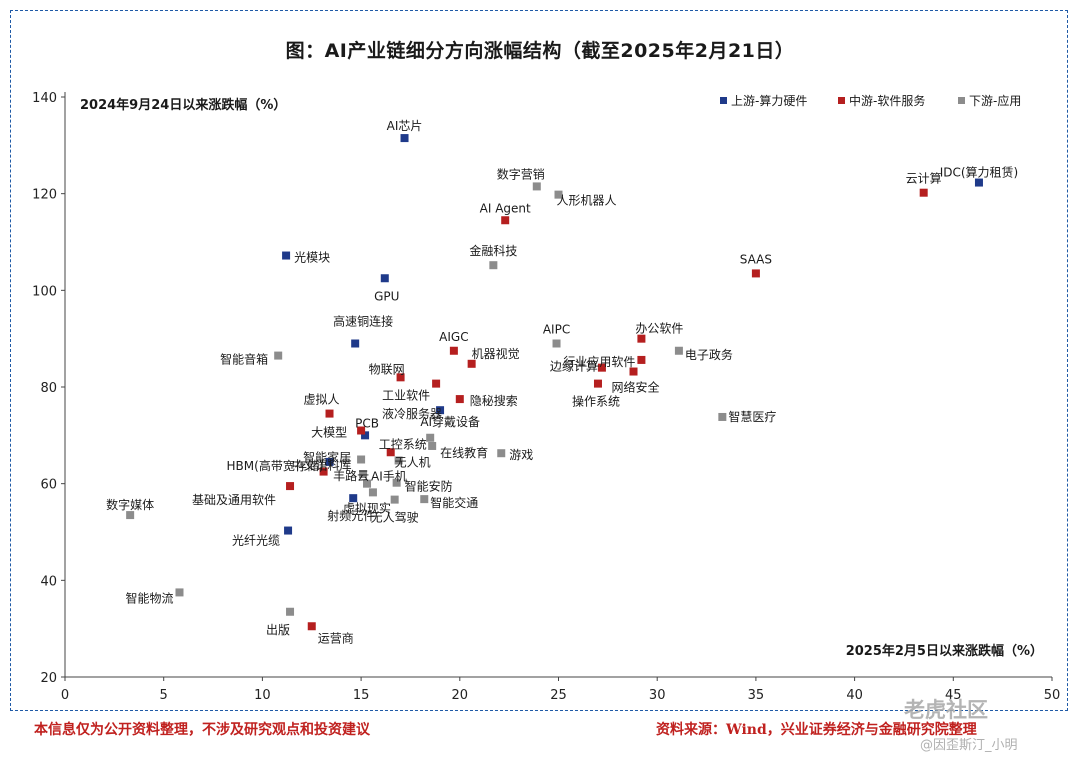  Describe the element at coordinates (406, 396) in the screenshot. I see `point-label: 工业软件` at that location.